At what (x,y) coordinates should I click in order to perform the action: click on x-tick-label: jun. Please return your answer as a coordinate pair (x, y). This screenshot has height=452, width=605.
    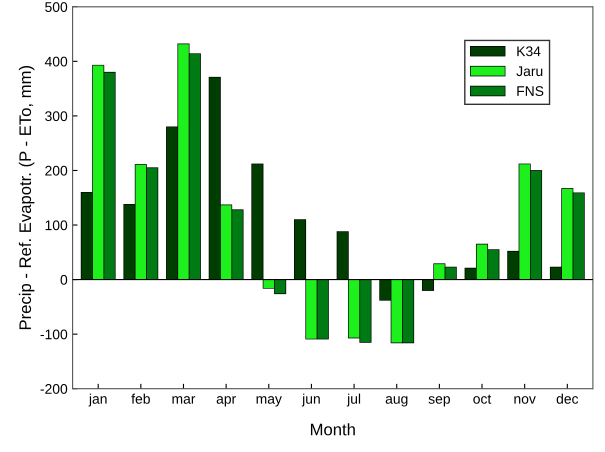
    Looking at the image, I should click on (311, 400).